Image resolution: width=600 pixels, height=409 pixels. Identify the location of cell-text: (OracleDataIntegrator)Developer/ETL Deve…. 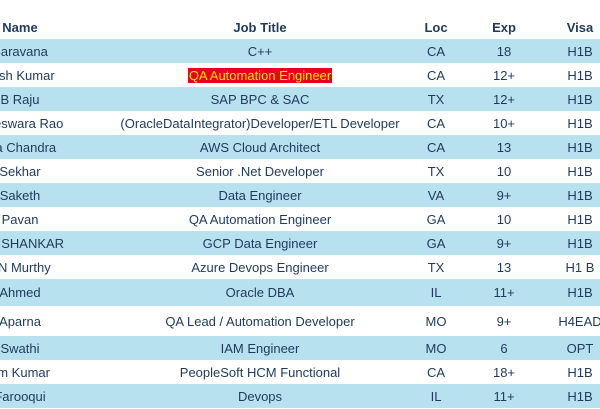
(260, 123).